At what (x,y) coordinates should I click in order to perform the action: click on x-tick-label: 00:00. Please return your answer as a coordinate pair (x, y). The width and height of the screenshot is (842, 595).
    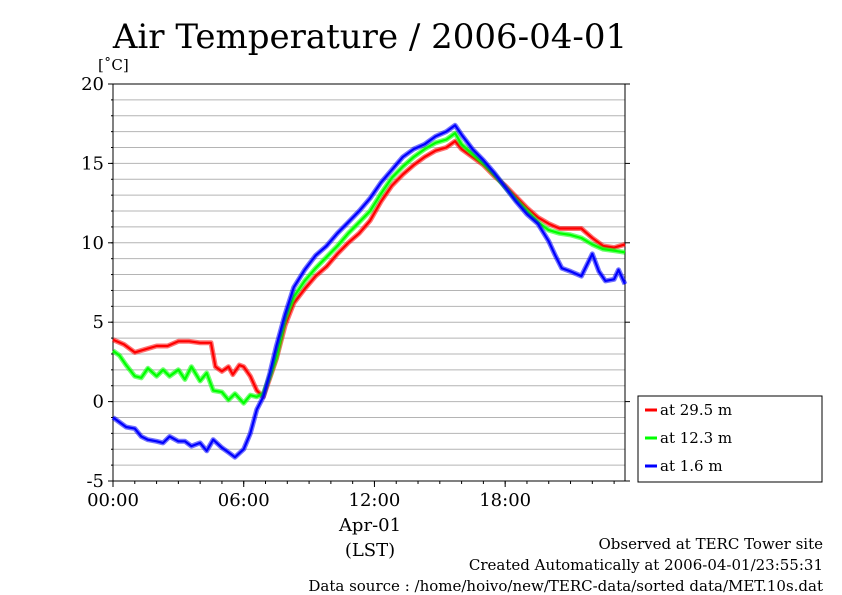
    Looking at the image, I should click on (113, 500).